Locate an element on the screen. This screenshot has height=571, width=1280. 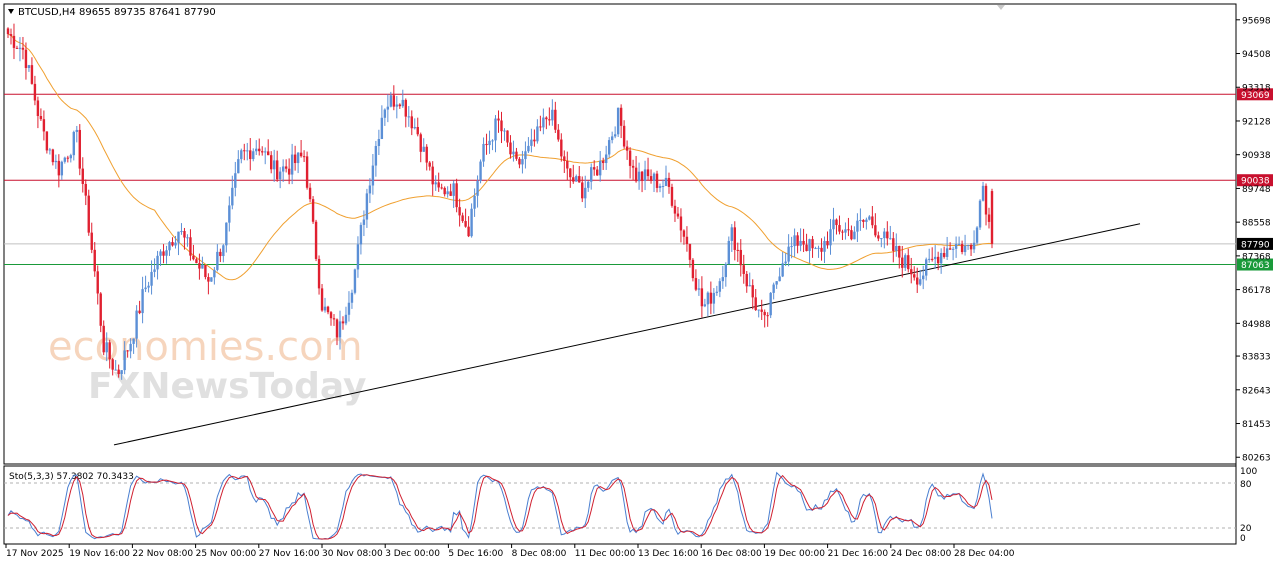
chevron-down-icon is located at coordinates (11, 11).